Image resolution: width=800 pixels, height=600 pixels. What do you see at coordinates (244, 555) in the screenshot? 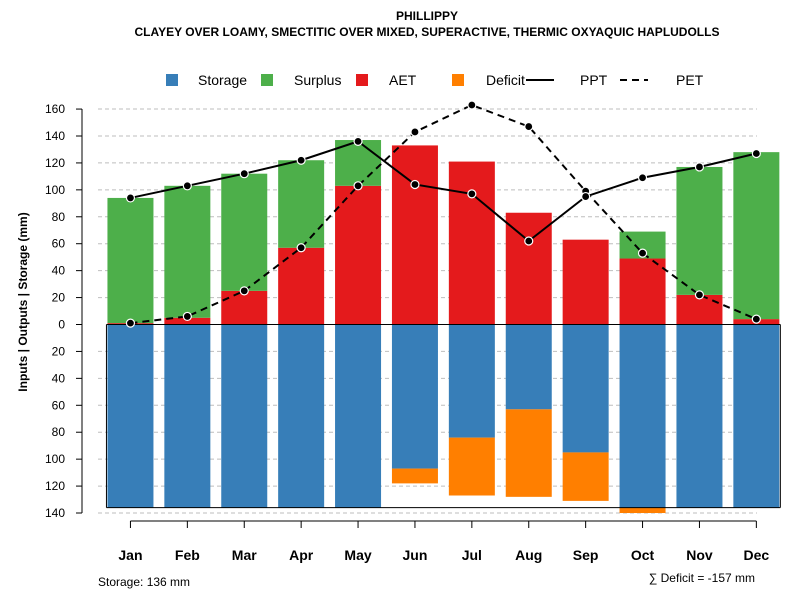
I see `x-tick-label: Mar` at bounding box center [244, 555].